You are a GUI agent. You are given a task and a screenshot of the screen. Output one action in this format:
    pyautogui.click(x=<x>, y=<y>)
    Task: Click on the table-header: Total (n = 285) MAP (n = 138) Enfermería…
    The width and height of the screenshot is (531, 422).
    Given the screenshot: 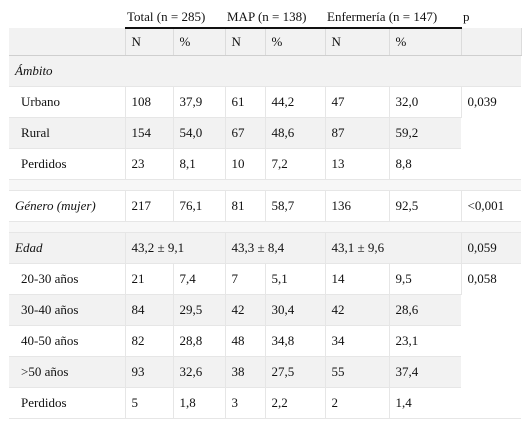 What is the action you would take?
    pyautogui.click(x=265, y=31)
    